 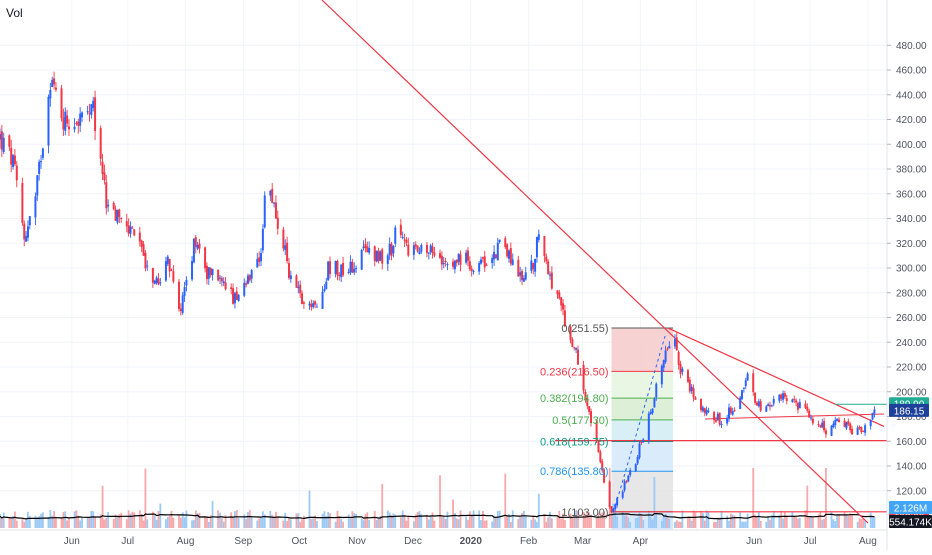 I want to click on fib-level-label: 0(251.55), so click(x=584, y=329).